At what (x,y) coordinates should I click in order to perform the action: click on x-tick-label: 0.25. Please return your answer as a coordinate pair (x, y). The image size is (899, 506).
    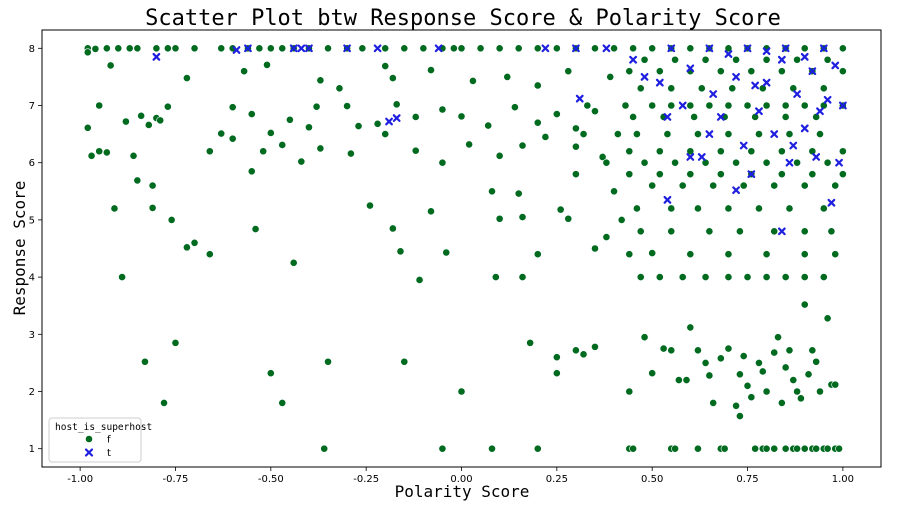
    Looking at the image, I should click on (557, 479).